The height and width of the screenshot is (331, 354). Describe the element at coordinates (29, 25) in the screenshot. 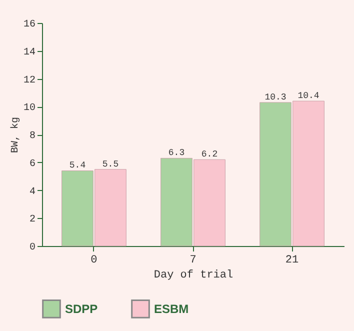

I see `y-tick-label: 16` at that location.